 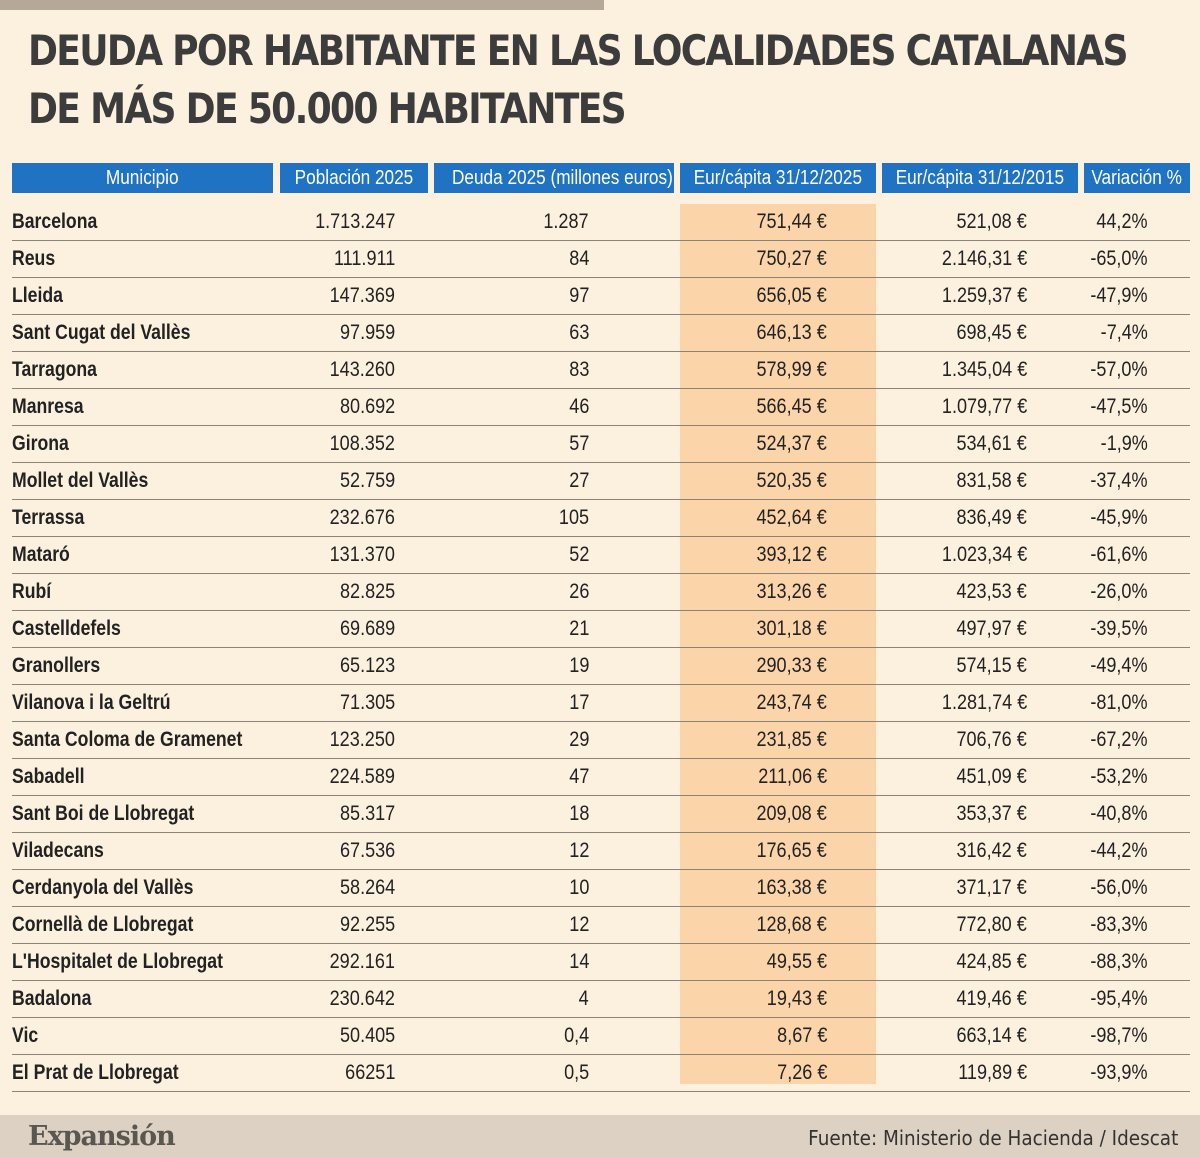 I want to click on value-cell-3: 646,13 €, so click(x=791, y=332).